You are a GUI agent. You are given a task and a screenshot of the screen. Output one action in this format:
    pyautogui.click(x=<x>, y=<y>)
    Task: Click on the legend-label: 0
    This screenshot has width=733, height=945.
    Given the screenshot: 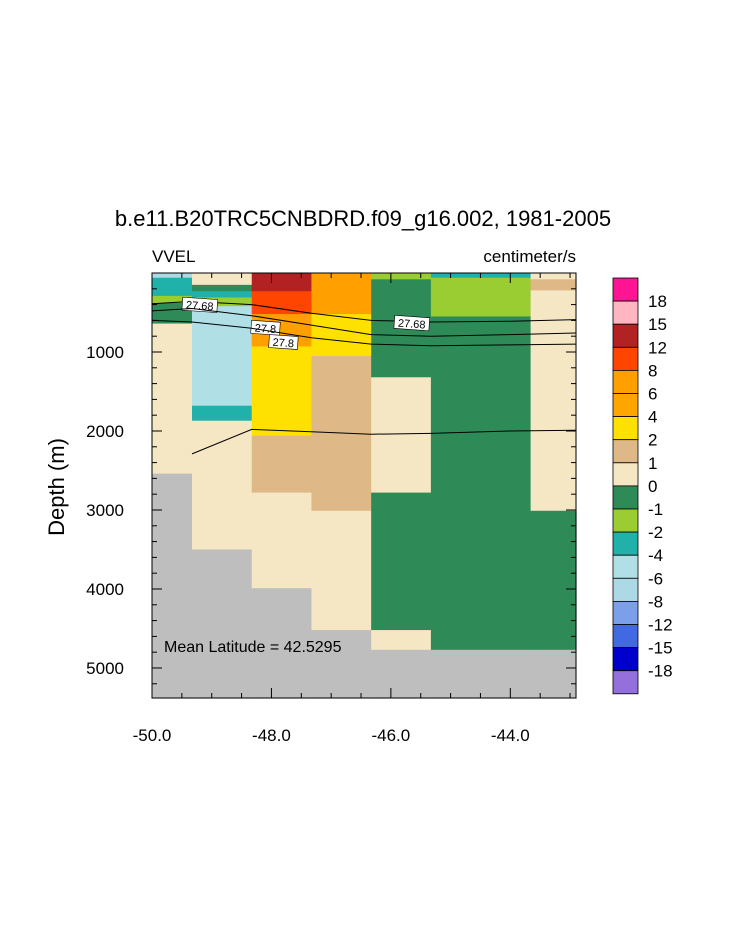 What is the action you would take?
    pyautogui.click(x=652, y=486)
    